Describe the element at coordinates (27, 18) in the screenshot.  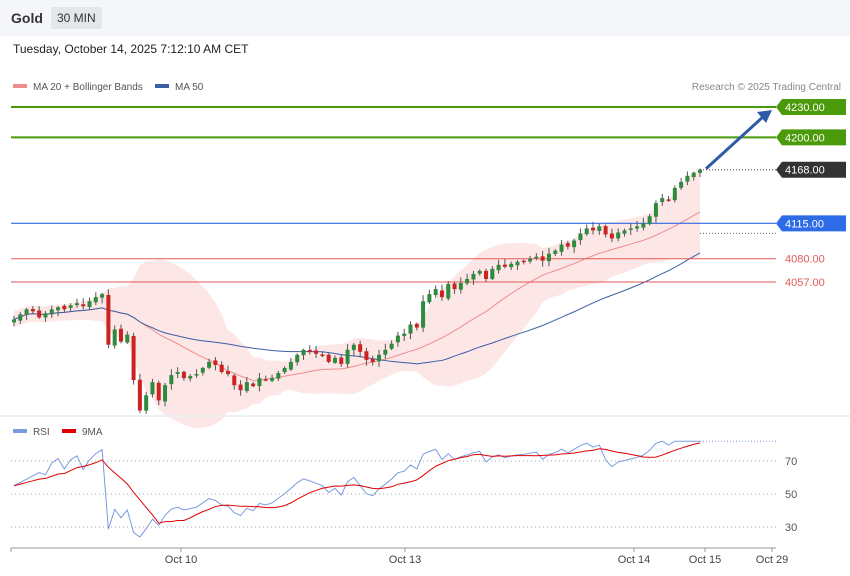
I see `symbol-title: Gold` at that location.